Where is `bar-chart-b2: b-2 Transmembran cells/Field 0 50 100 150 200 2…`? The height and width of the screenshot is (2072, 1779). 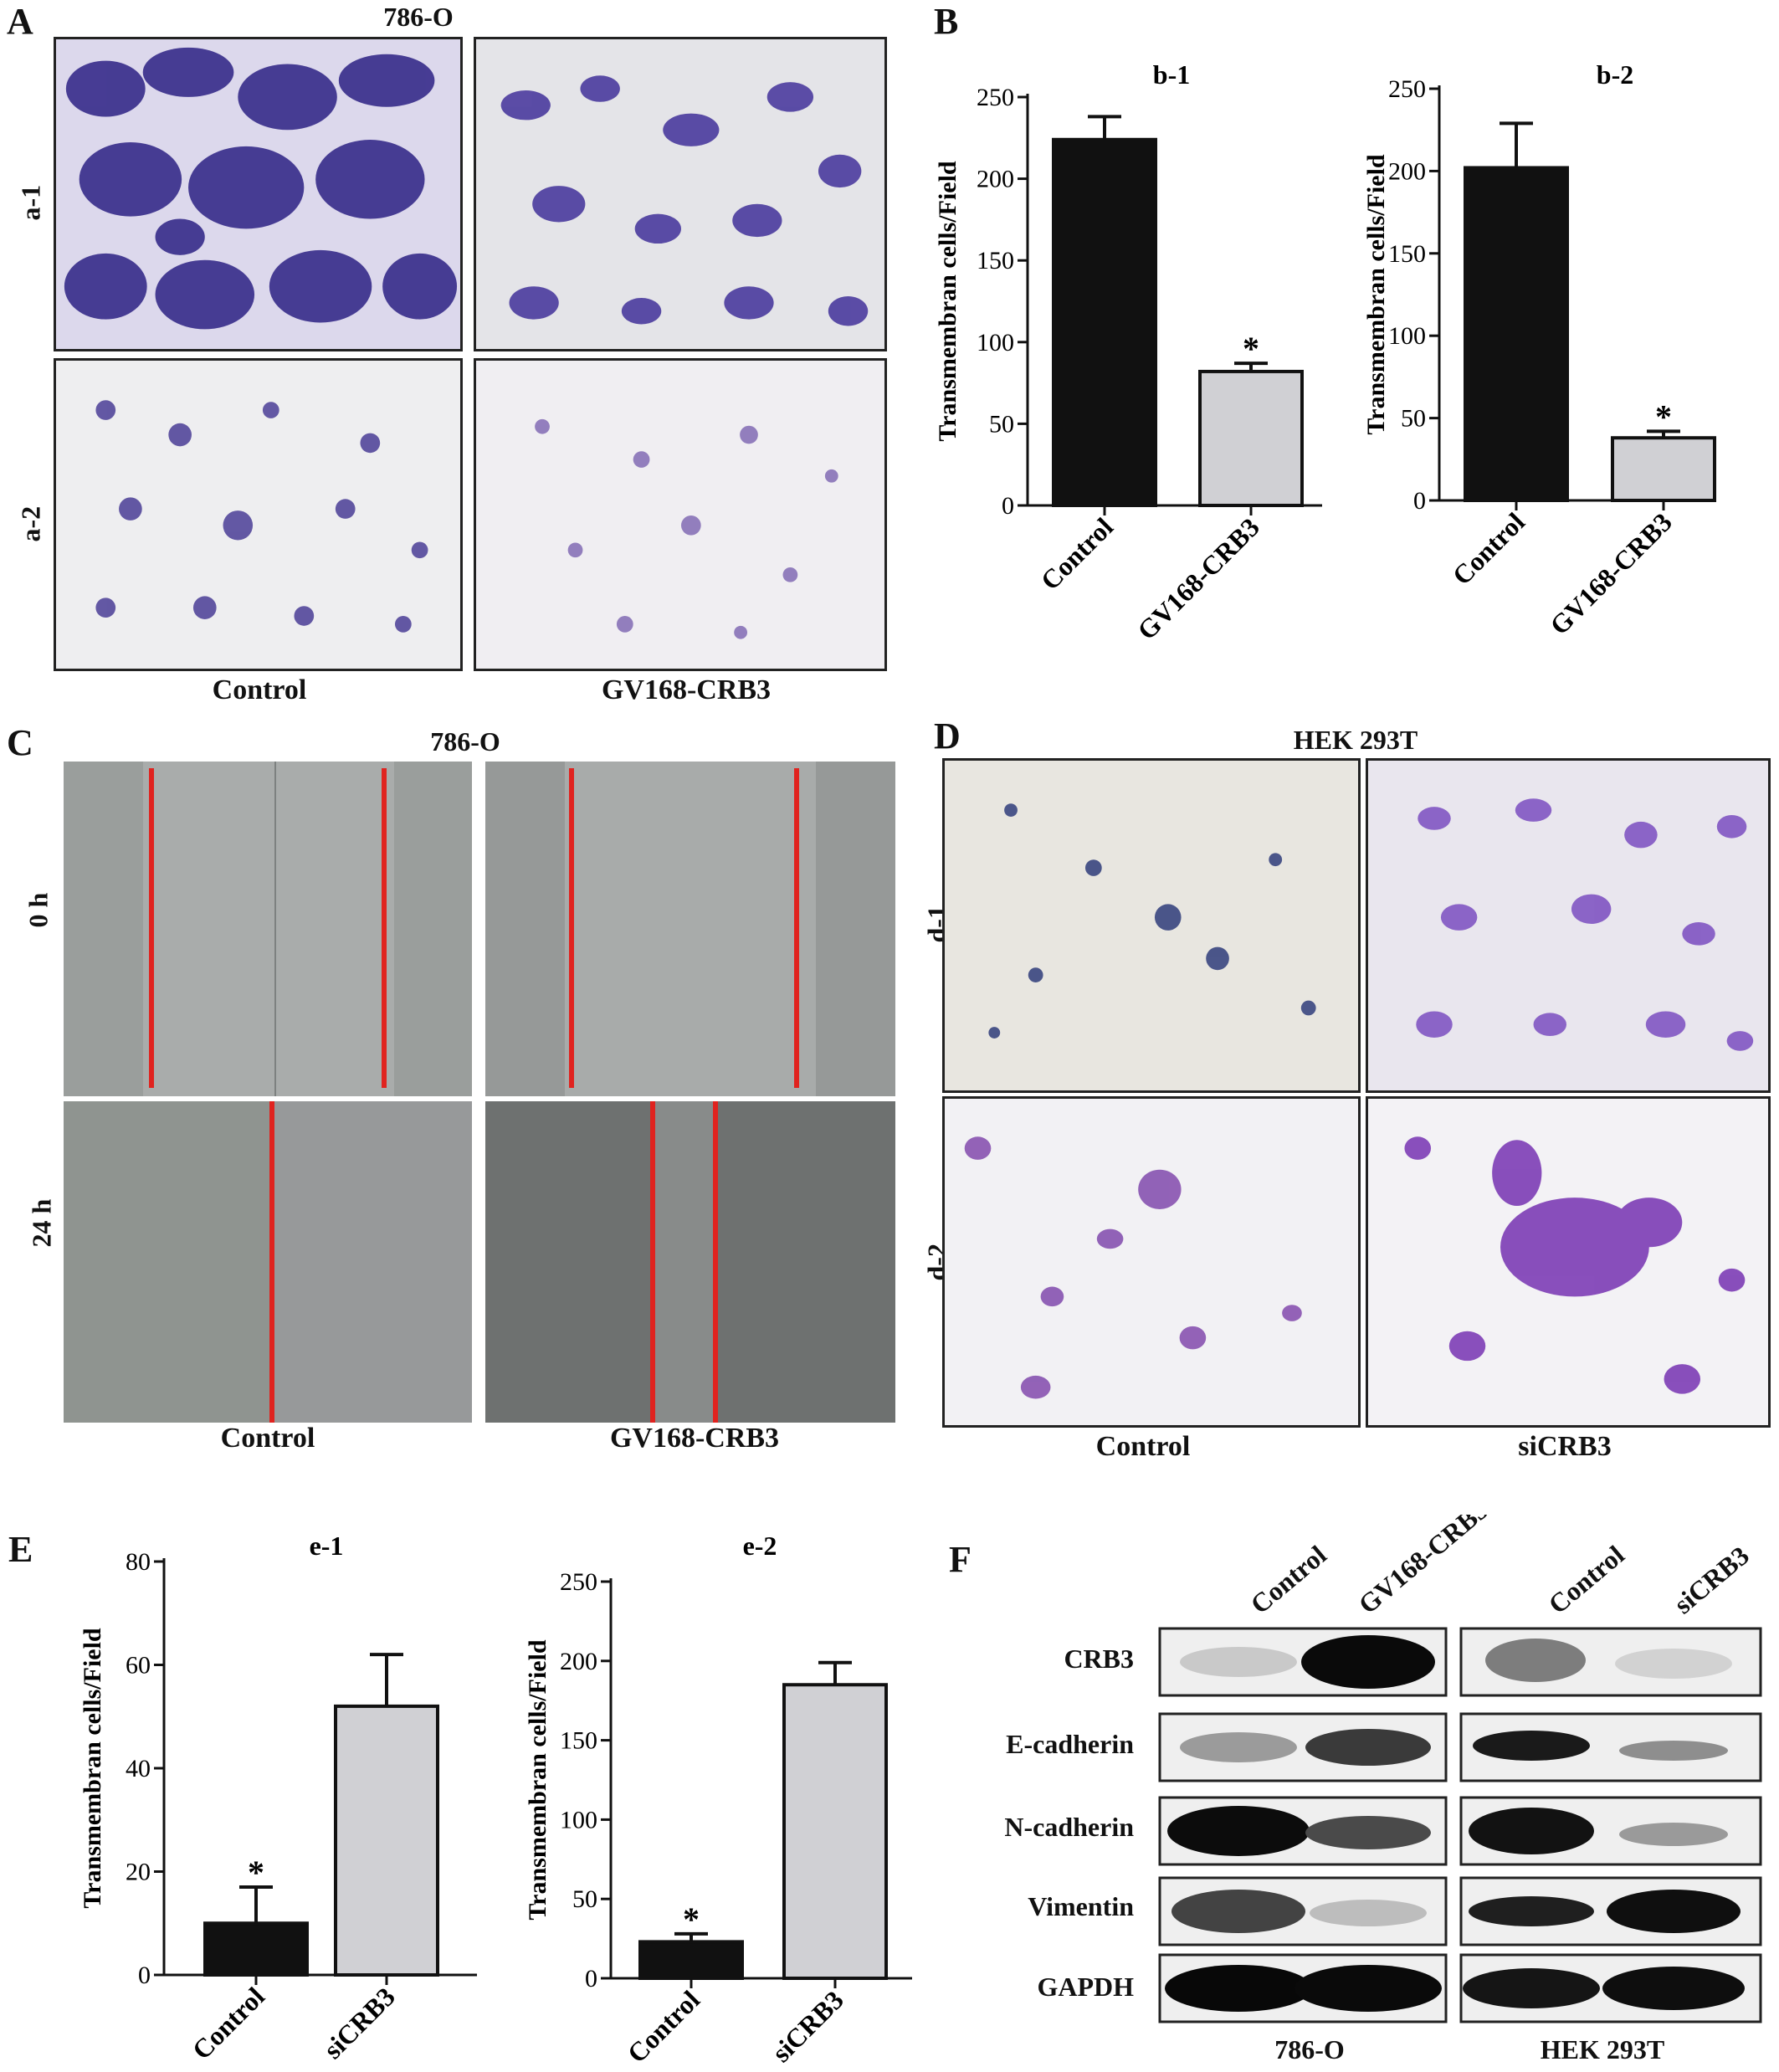
bar-chart-b2: b-2 Transmembran cells/Field 0 50 100 150 200 2… is located at coordinates (1540, 349).